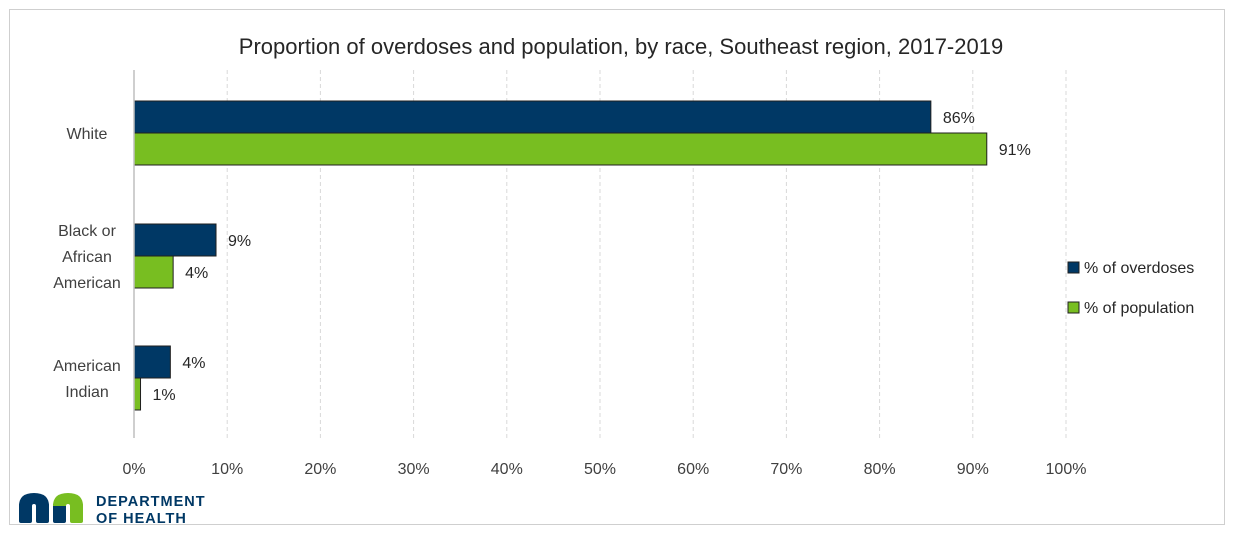 This screenshot has width=1233, height=534. I want to click on x-tick-label: 10%, so click(227, 469).